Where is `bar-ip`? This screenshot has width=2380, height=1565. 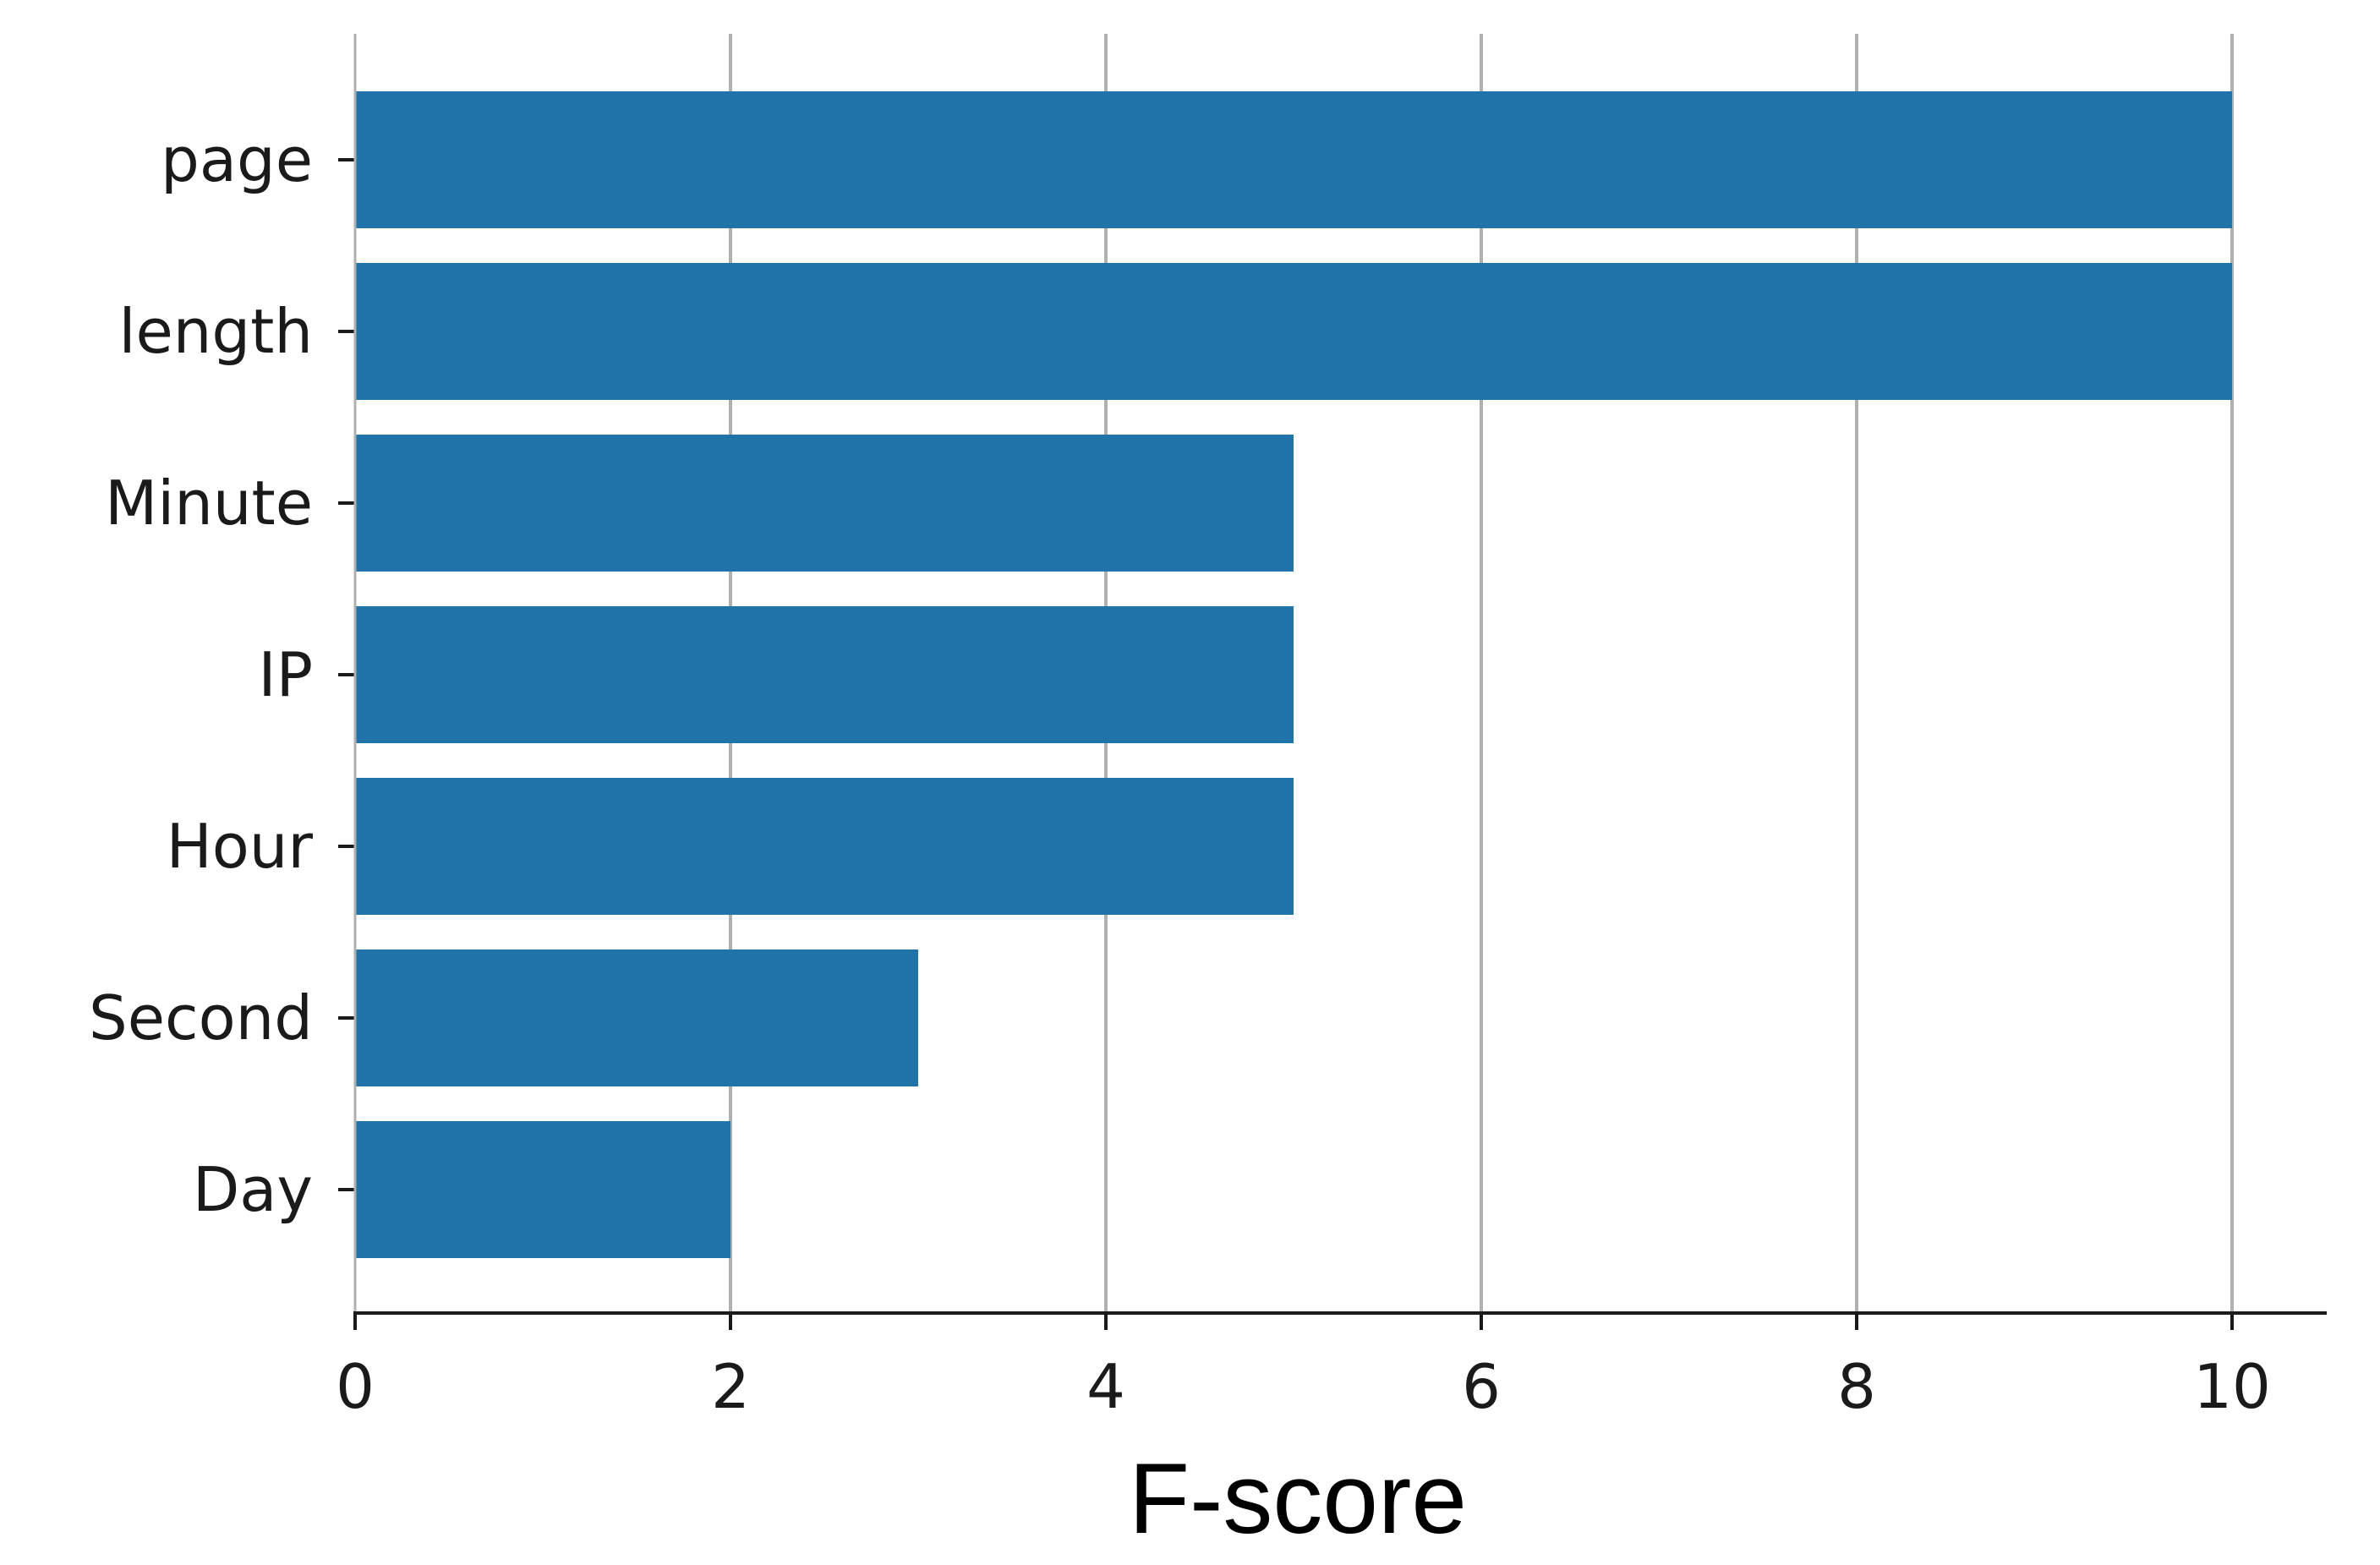 bar-ip is located at coordinates (824, 674).